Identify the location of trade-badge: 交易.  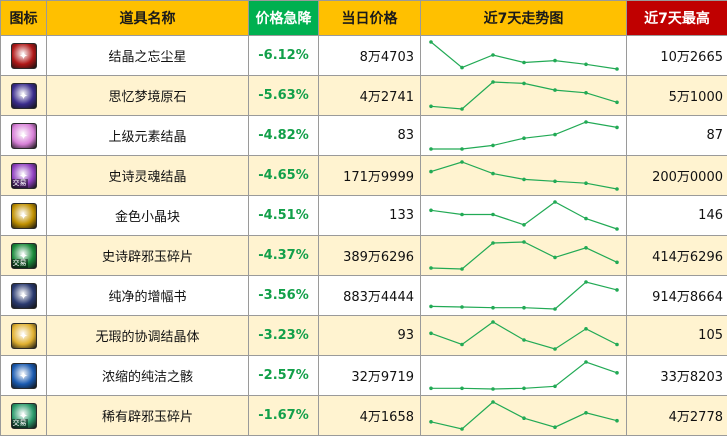
(20, 263).